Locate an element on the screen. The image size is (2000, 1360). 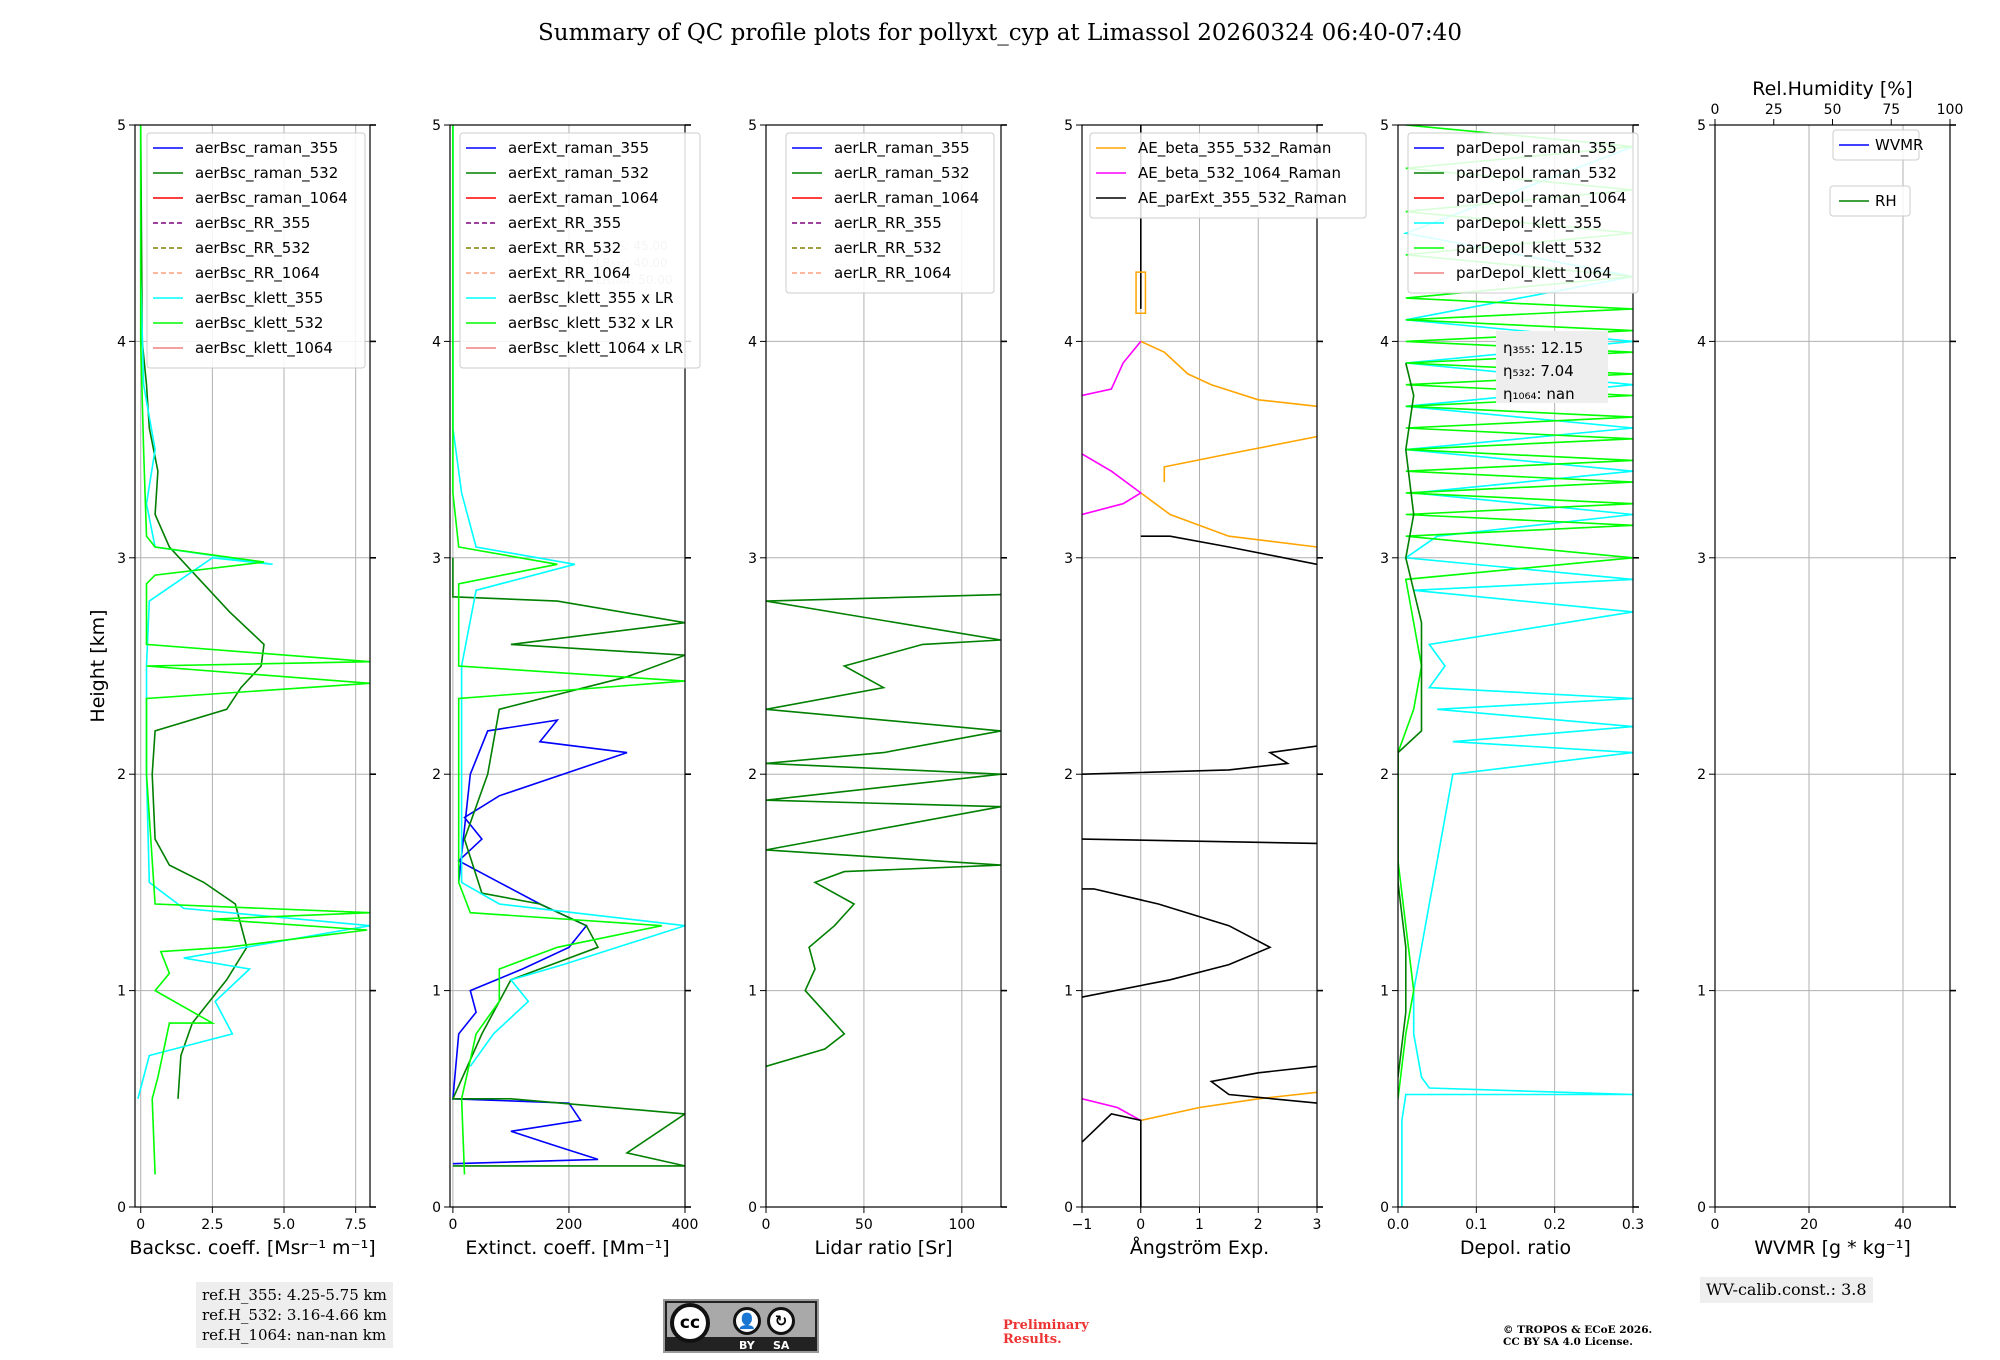
legend-label-2: AE_parExt_355_532_Raman is located at coordinates (1242, 198).